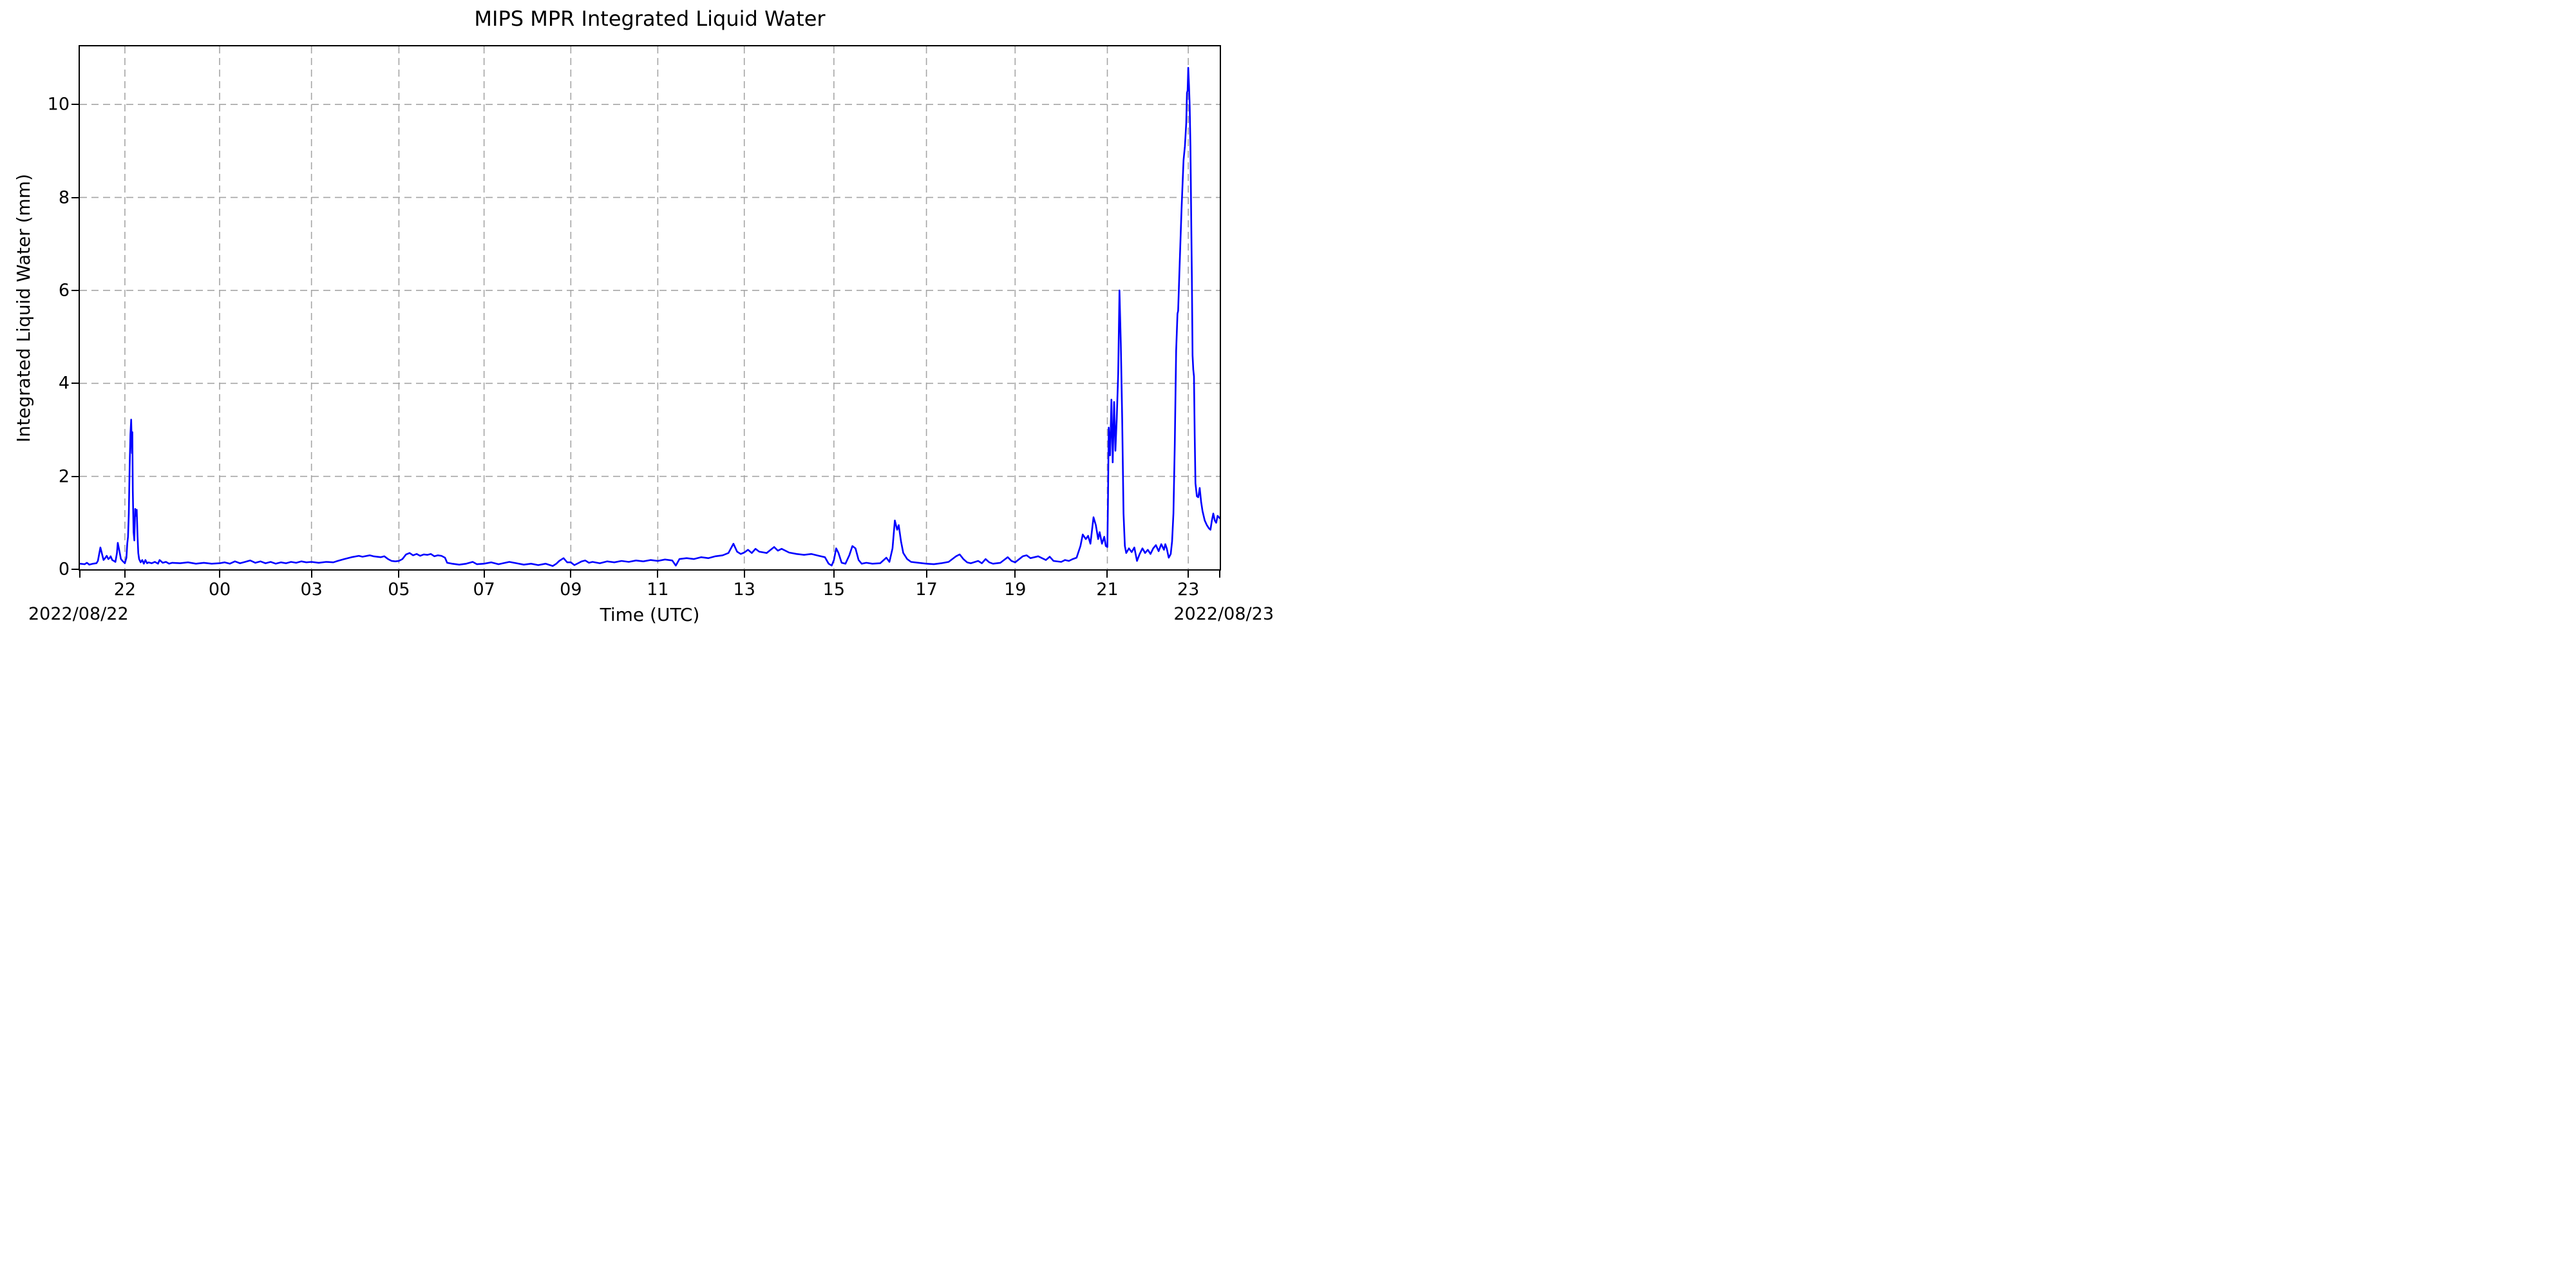  Describe the element at coordinates (64, 383) in the screenshot. I see `y-tick-label: 4` at that location.